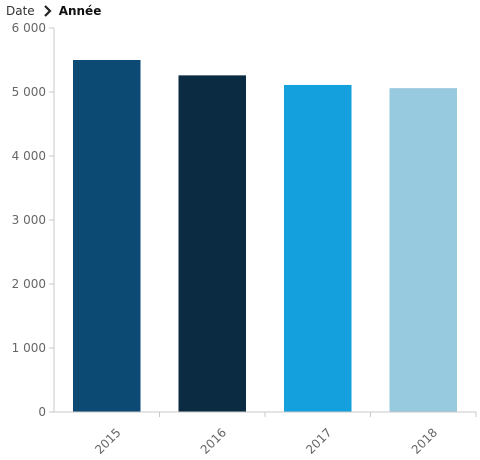 The image size is (480, 460). What do you see at coordinates (265, 434) in the screenshot?
I see `x-axis: 2015 2016 2017 2018` at bounding box center [265, 434].